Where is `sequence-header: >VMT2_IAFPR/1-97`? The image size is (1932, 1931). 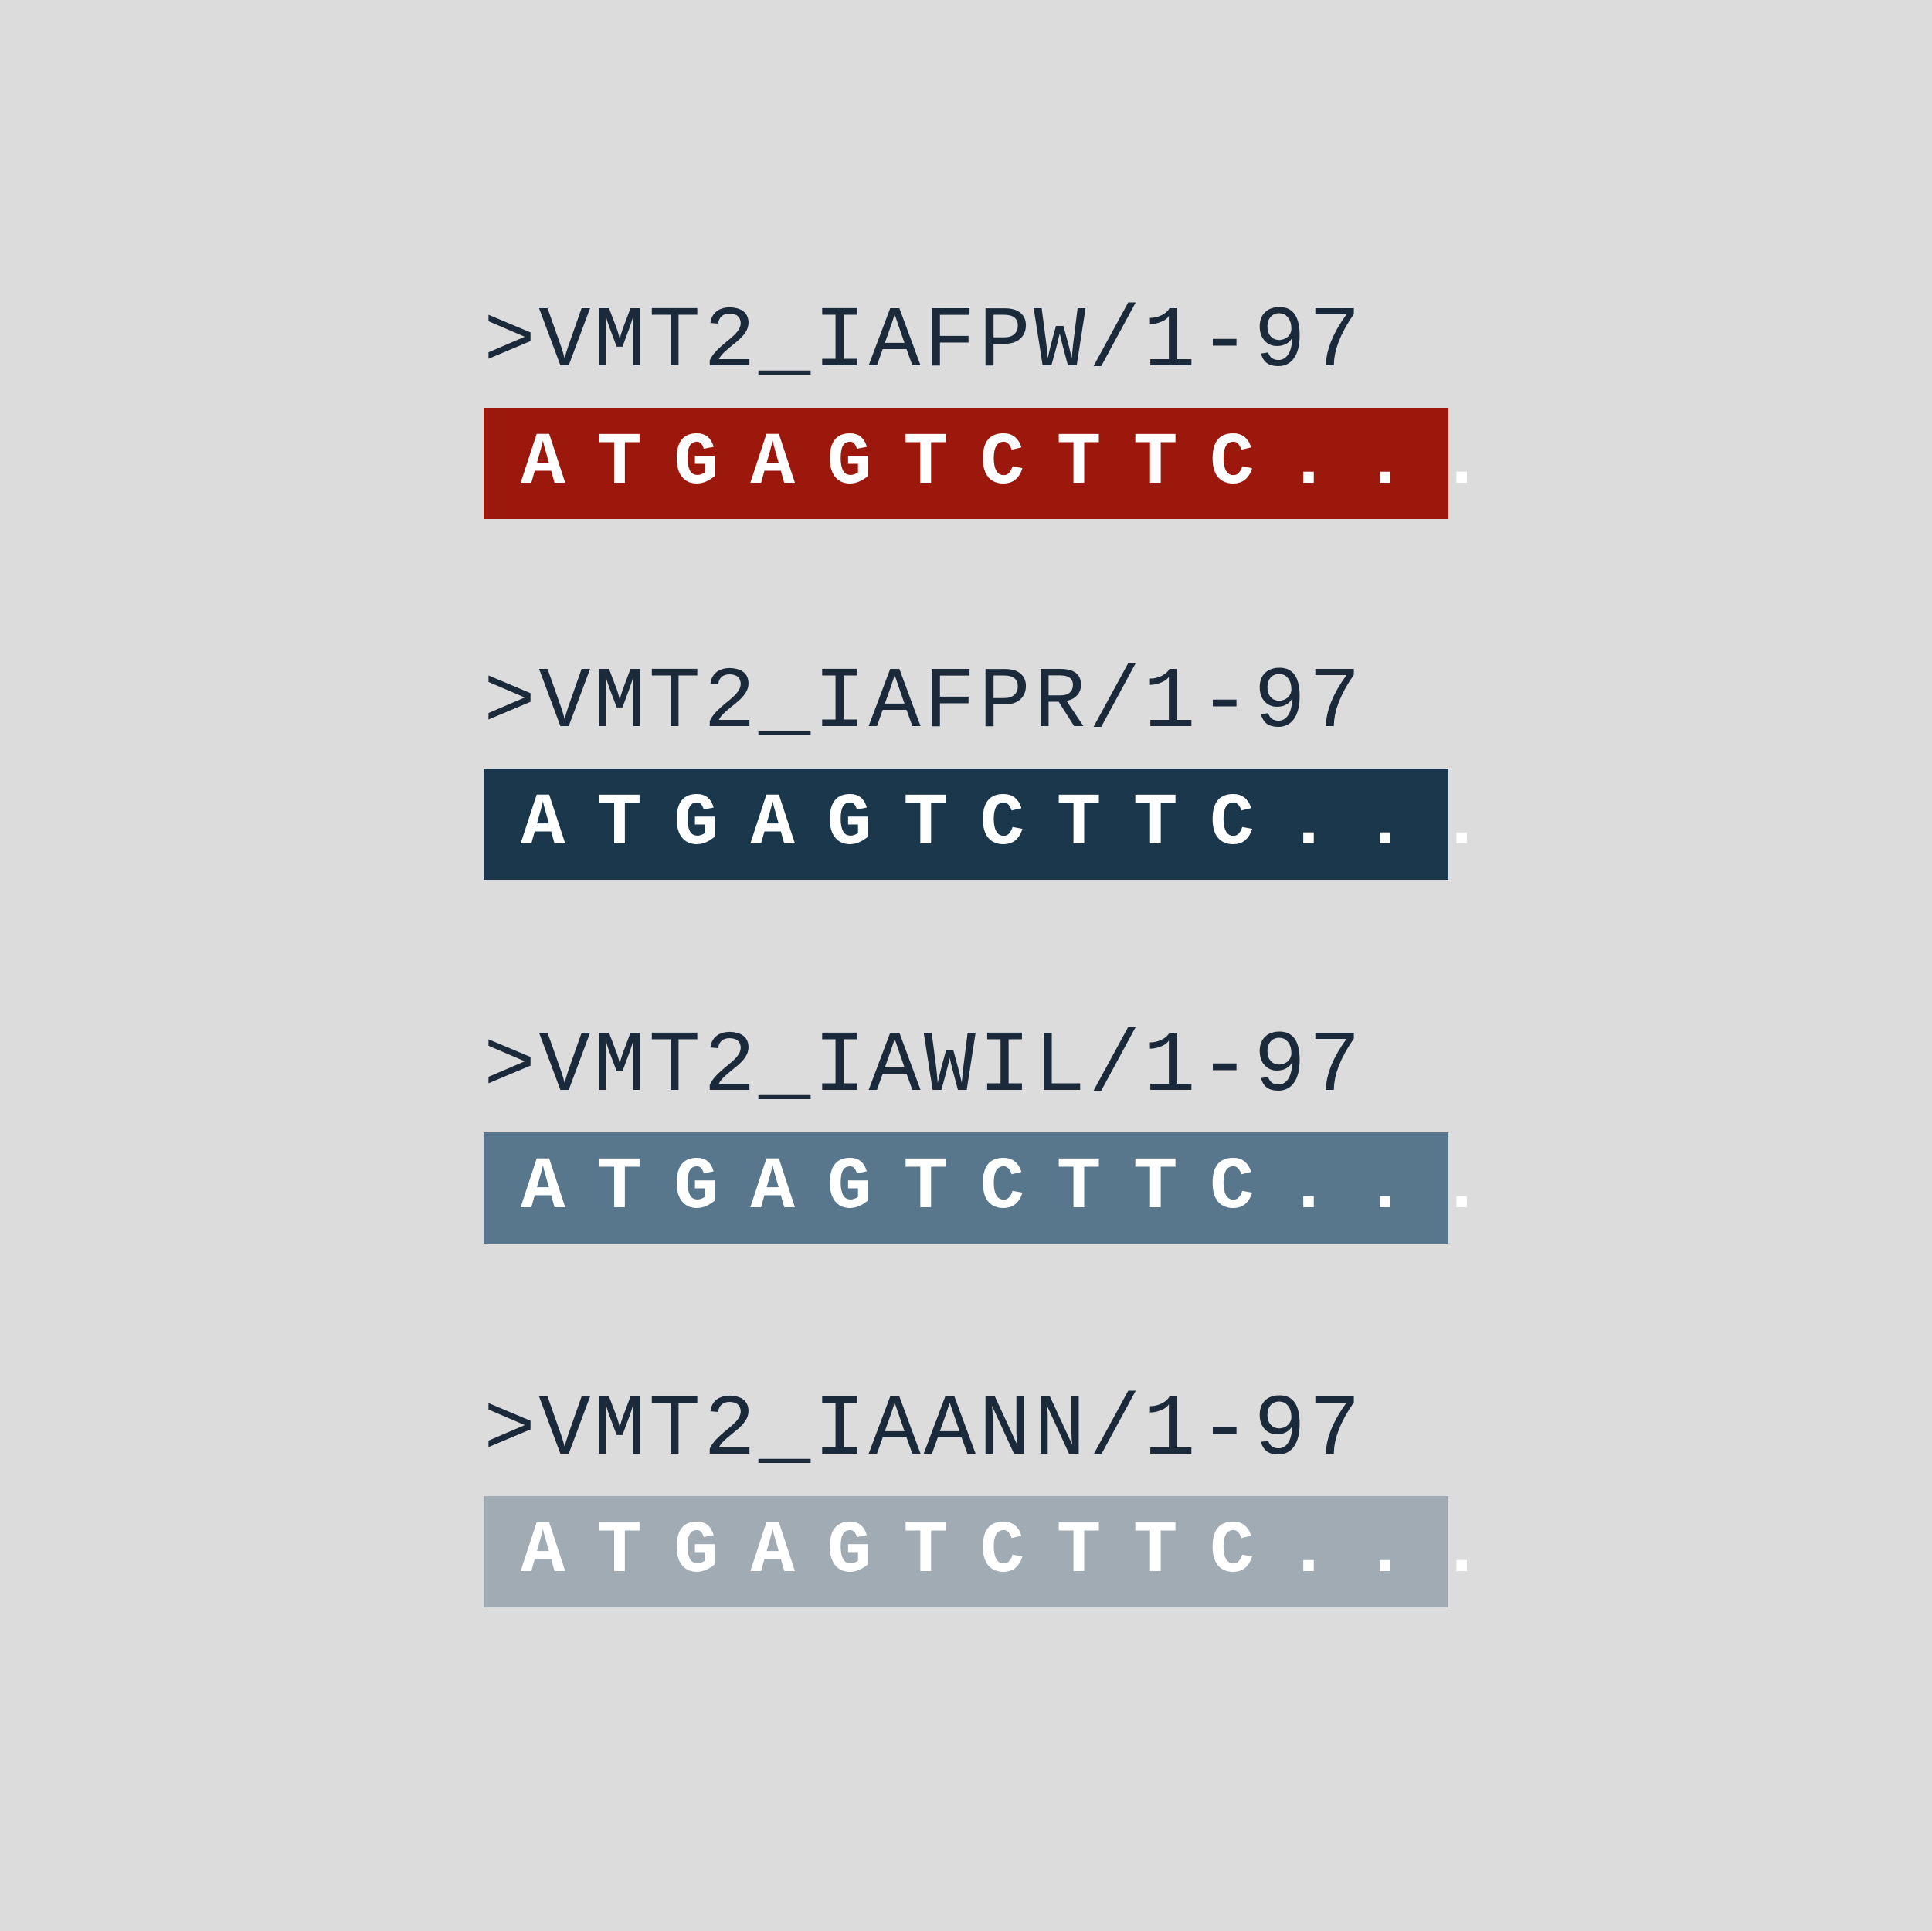
sequence-header: >VMT2_IAFPR/1-97 is located at coordinates (924, 703).